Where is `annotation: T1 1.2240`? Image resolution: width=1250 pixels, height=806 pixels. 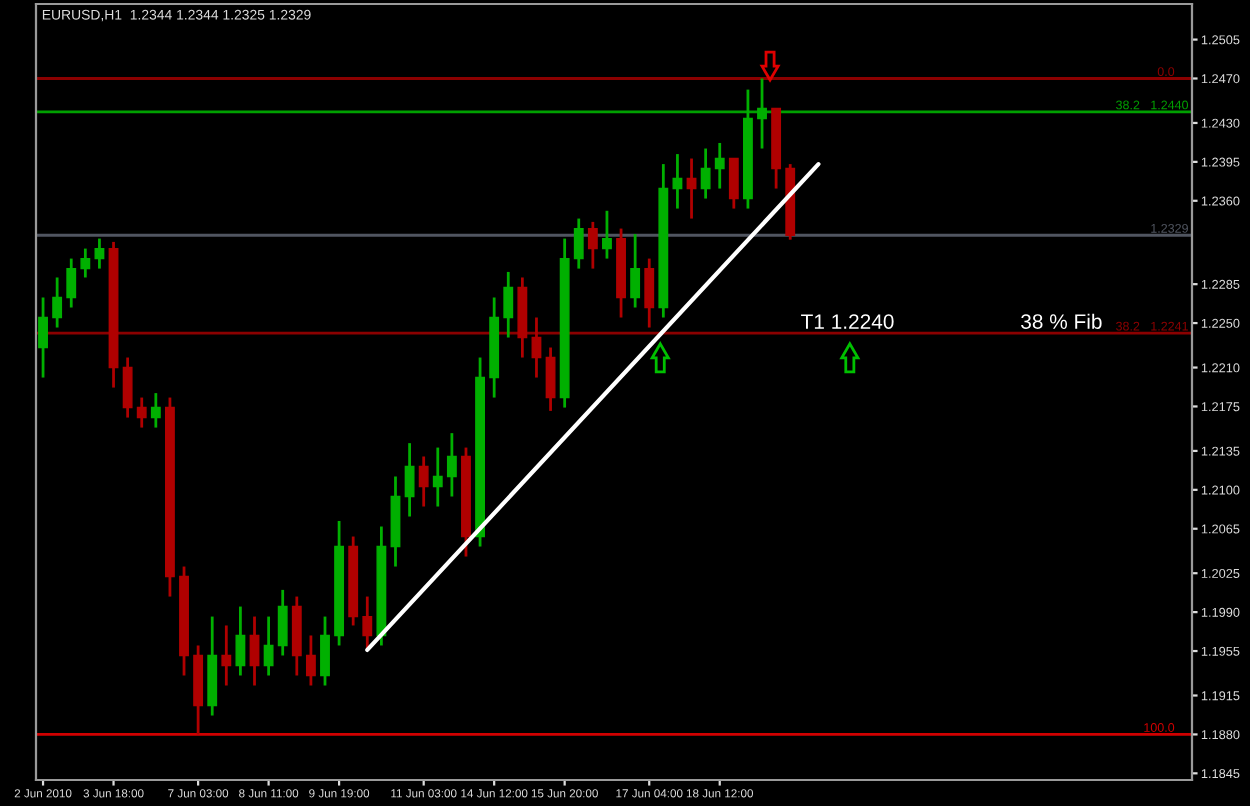
annotation: T1 1.2240 is located at coordinates (847, 321).